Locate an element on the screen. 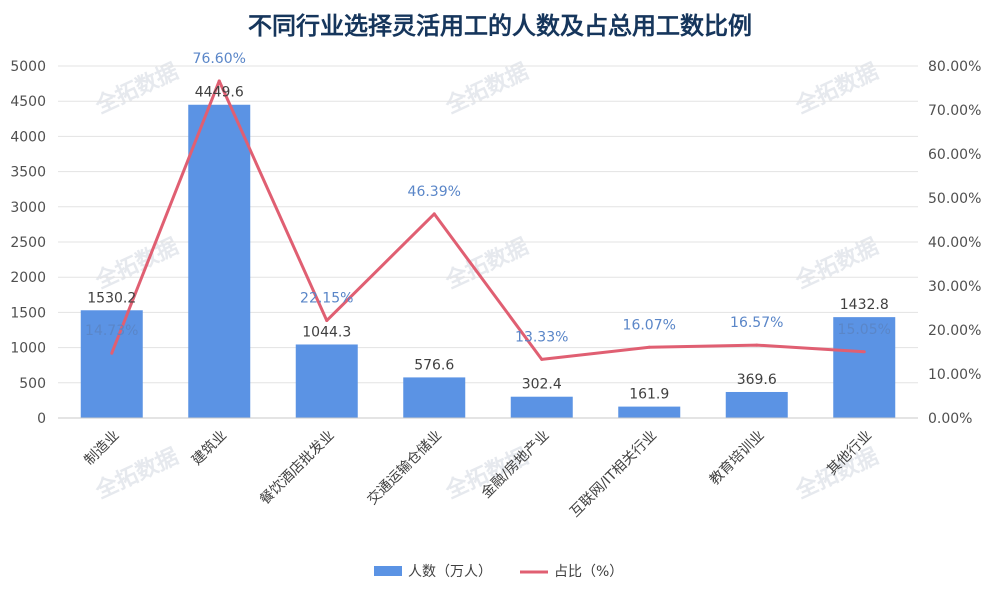 Image resolution: width=1000 pixels, height=596 pixels. y-left-tick-label: 4000 is located at coordinates (28, 137).